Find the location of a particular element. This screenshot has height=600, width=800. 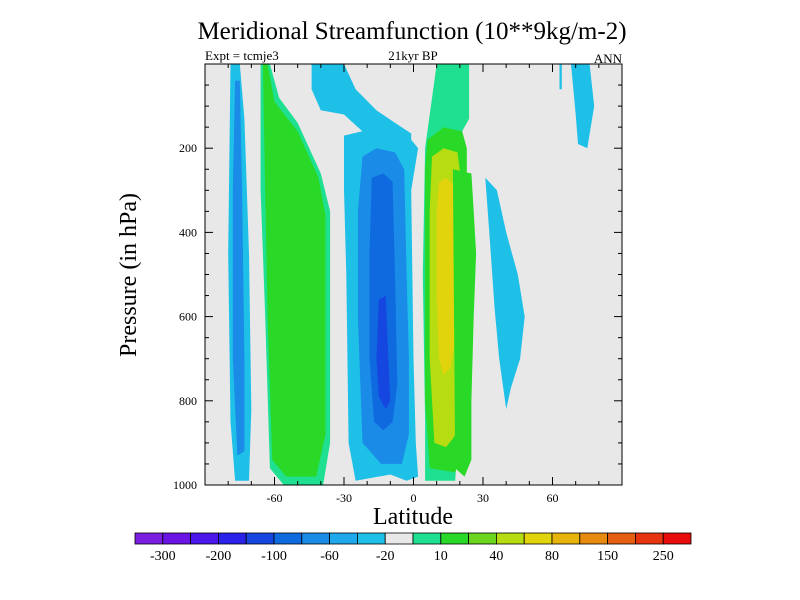

x-tick-label: 30 is located at coordinates (483, 498).